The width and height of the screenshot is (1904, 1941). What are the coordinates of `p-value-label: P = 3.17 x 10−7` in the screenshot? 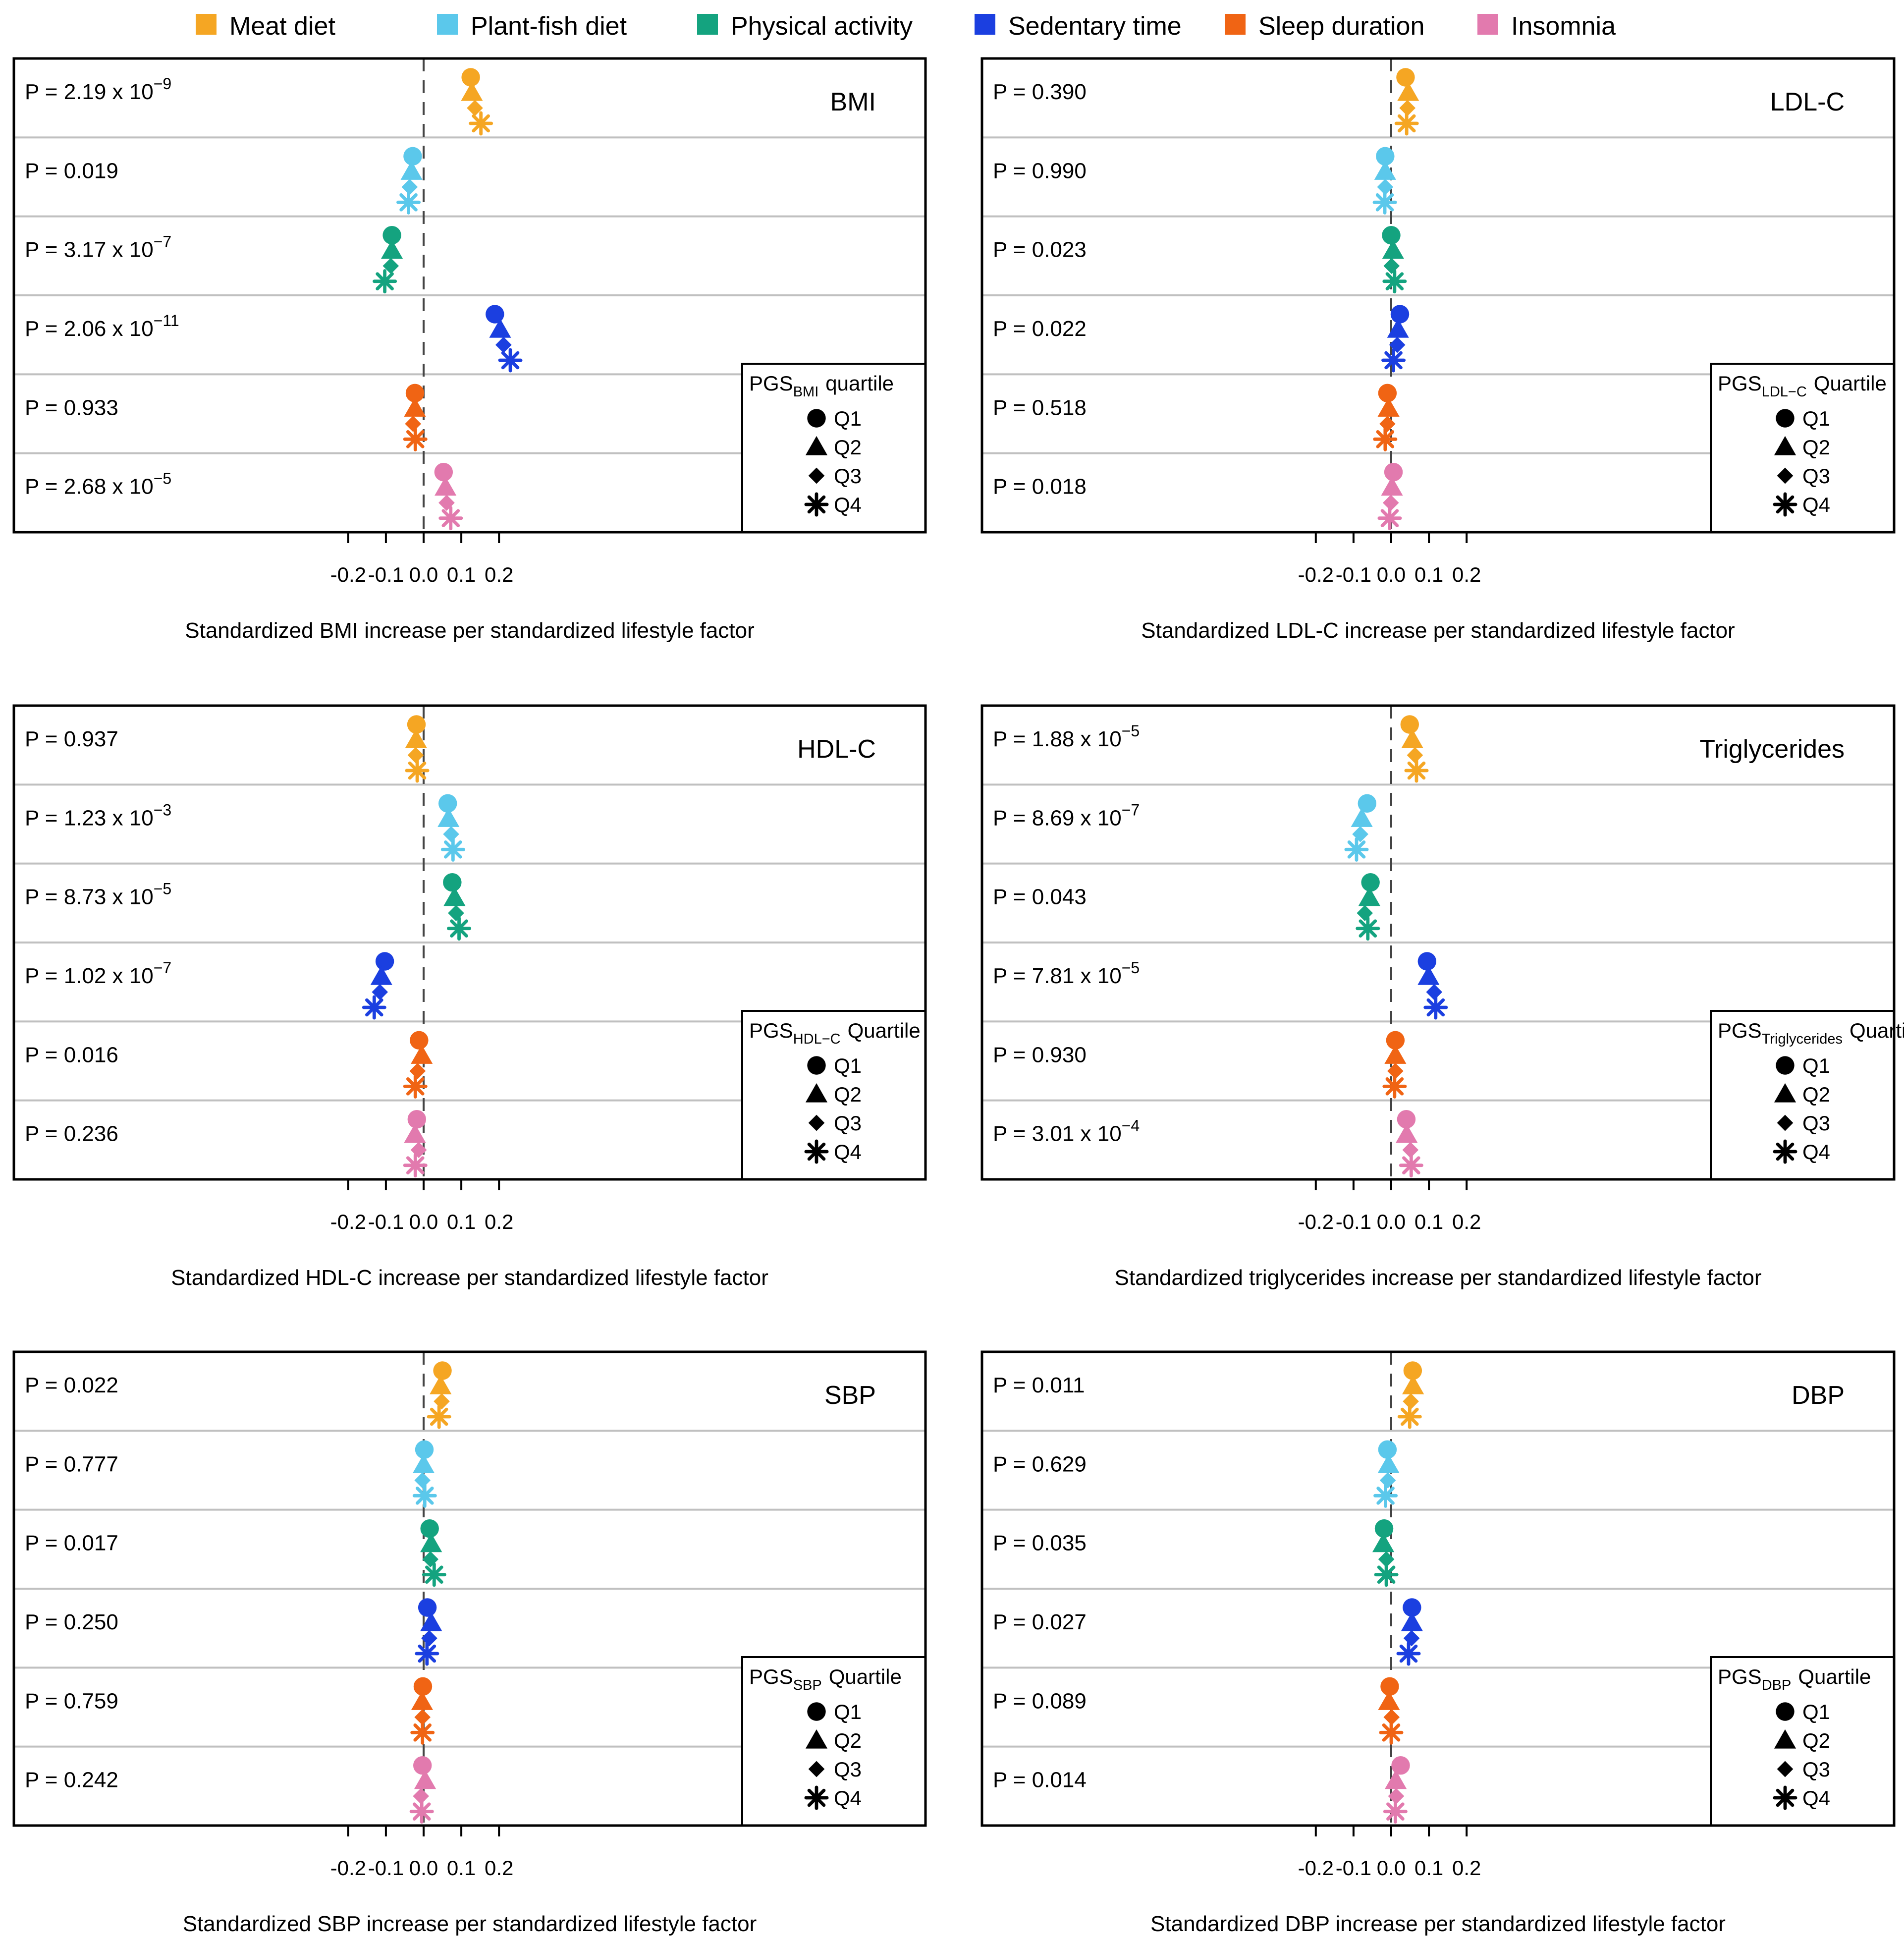 It's located at (98, 247).